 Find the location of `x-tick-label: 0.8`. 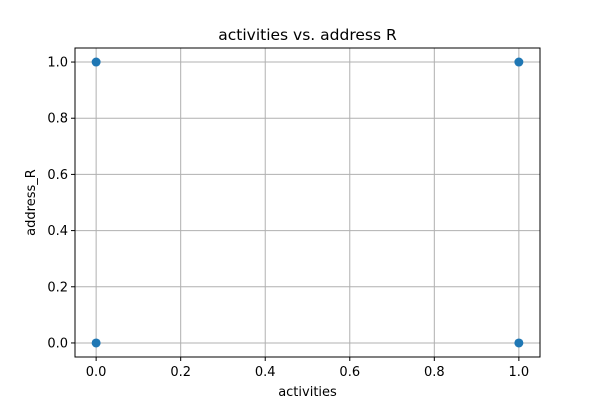

x-tick-label: 0.8 is located at coordinates (434, 372).